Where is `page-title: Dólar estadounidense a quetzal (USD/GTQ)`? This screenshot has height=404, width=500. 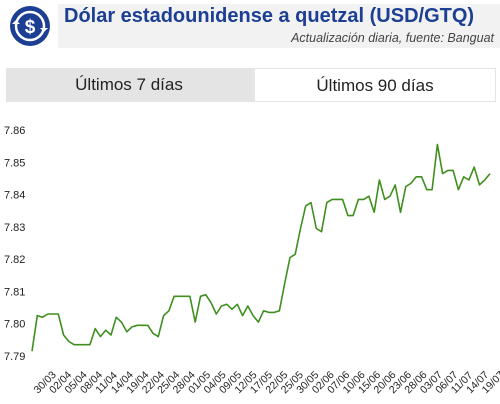 page-title: Dólar estadounidense a quetzal (USD/GTQ) is located at coordinates (269, 16).